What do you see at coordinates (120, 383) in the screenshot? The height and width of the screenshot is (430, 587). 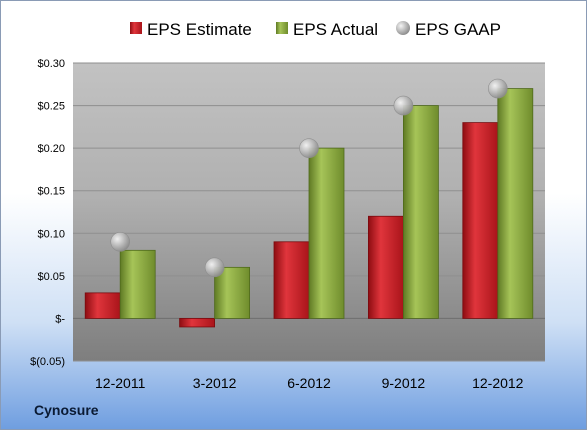 I see `x-category-label: 12-2011` at bounding box center [120, 383].